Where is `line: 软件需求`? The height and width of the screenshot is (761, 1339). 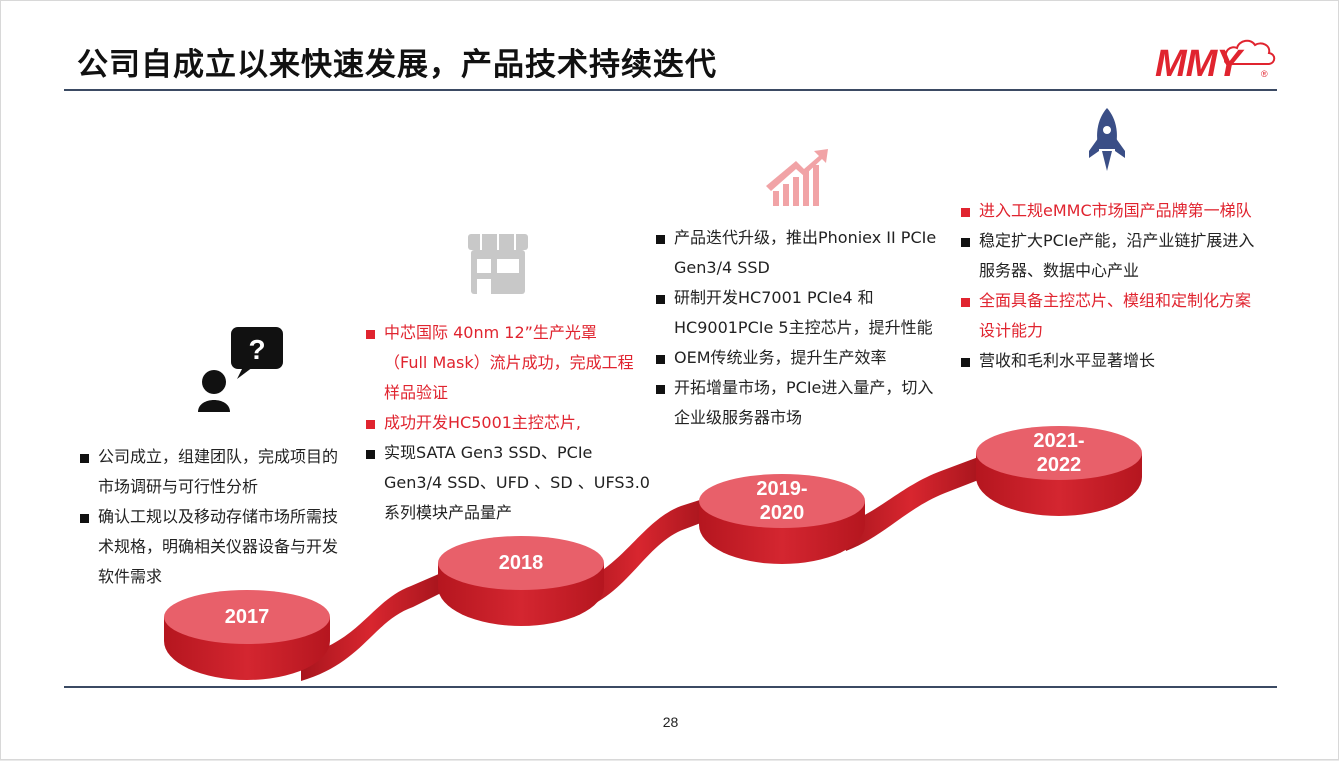 line: 软件需求 is located at coordinates (130, 576).